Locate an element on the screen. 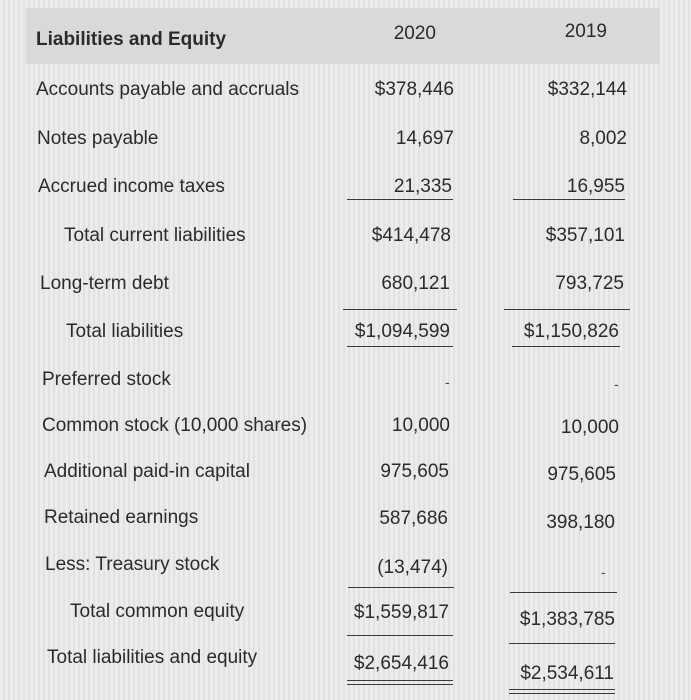 This screenshot has height=700, width=691. value-2020: $1,559,817 is located at coordinates (401, 612).